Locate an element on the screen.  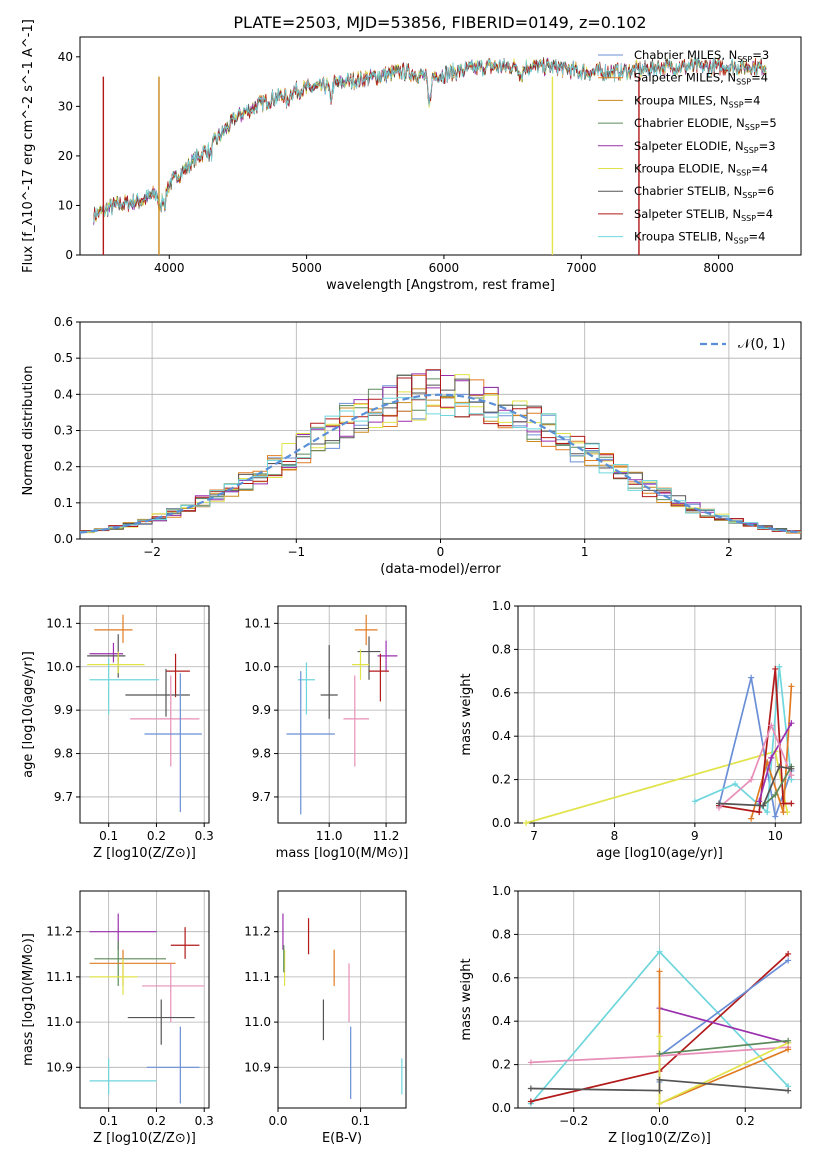
x-tick-label: 7000 is located at coordinates (581, 268).